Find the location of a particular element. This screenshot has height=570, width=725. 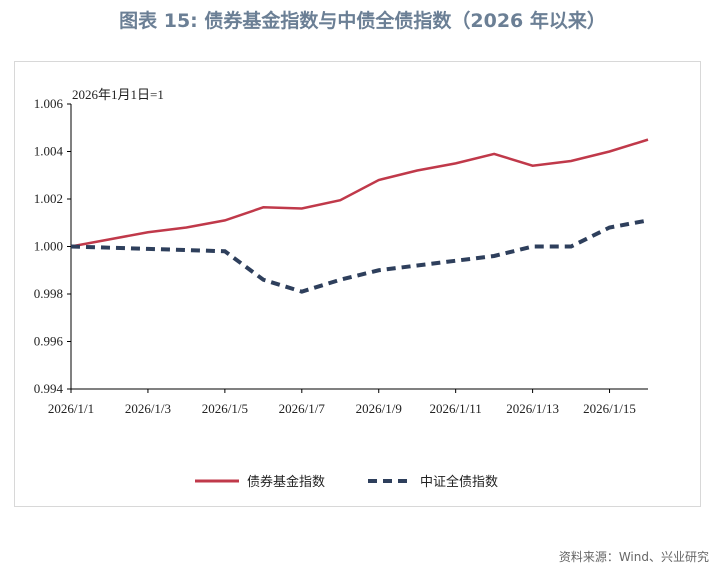

y-tick-label: 1.000 is located at coordinates (48, 246).